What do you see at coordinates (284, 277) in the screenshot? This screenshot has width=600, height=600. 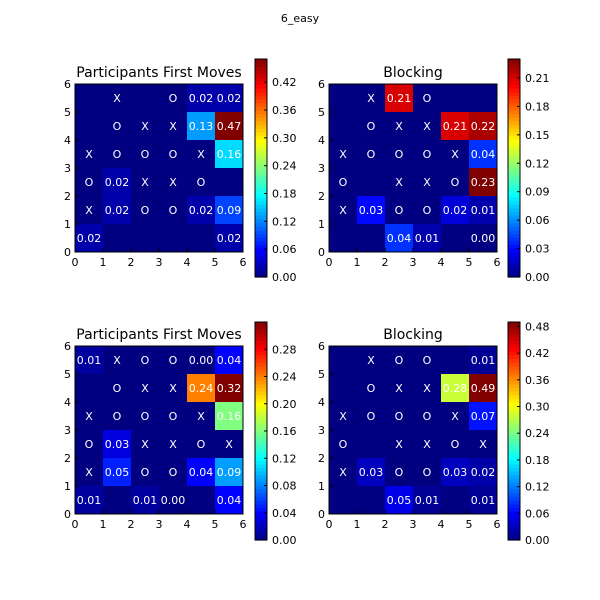 I see `colorbar-tick-label: 0.00` at bounding box center [284, 277].